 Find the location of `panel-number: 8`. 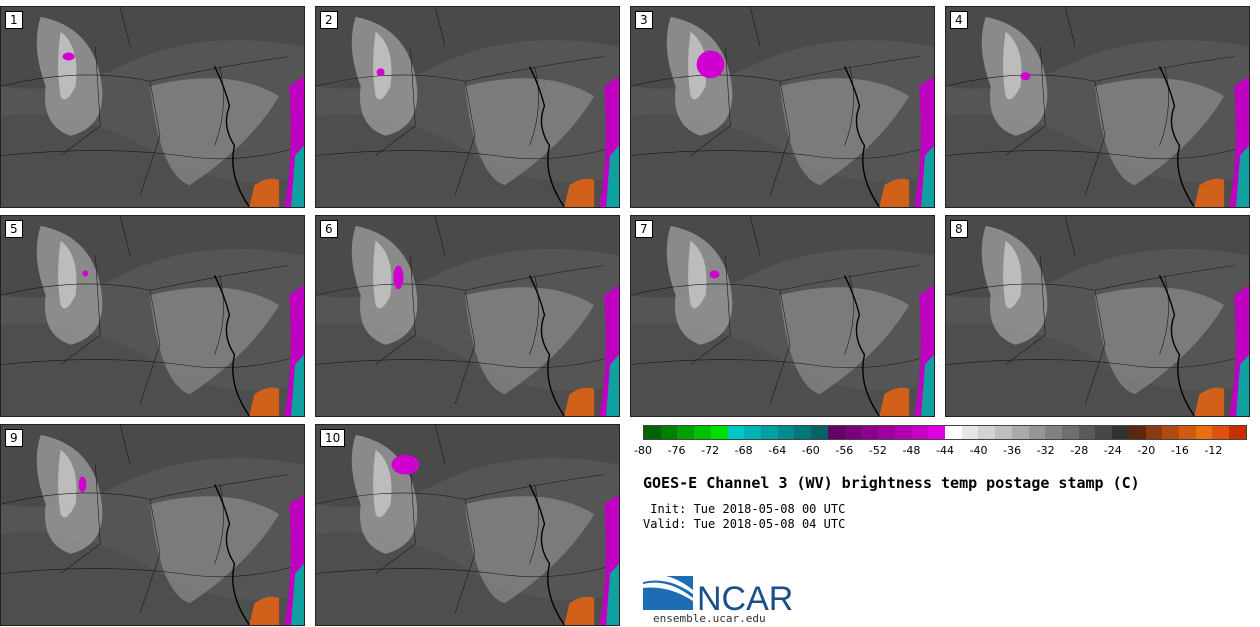

panel-number: 8 is located at coordinates (959, 229).